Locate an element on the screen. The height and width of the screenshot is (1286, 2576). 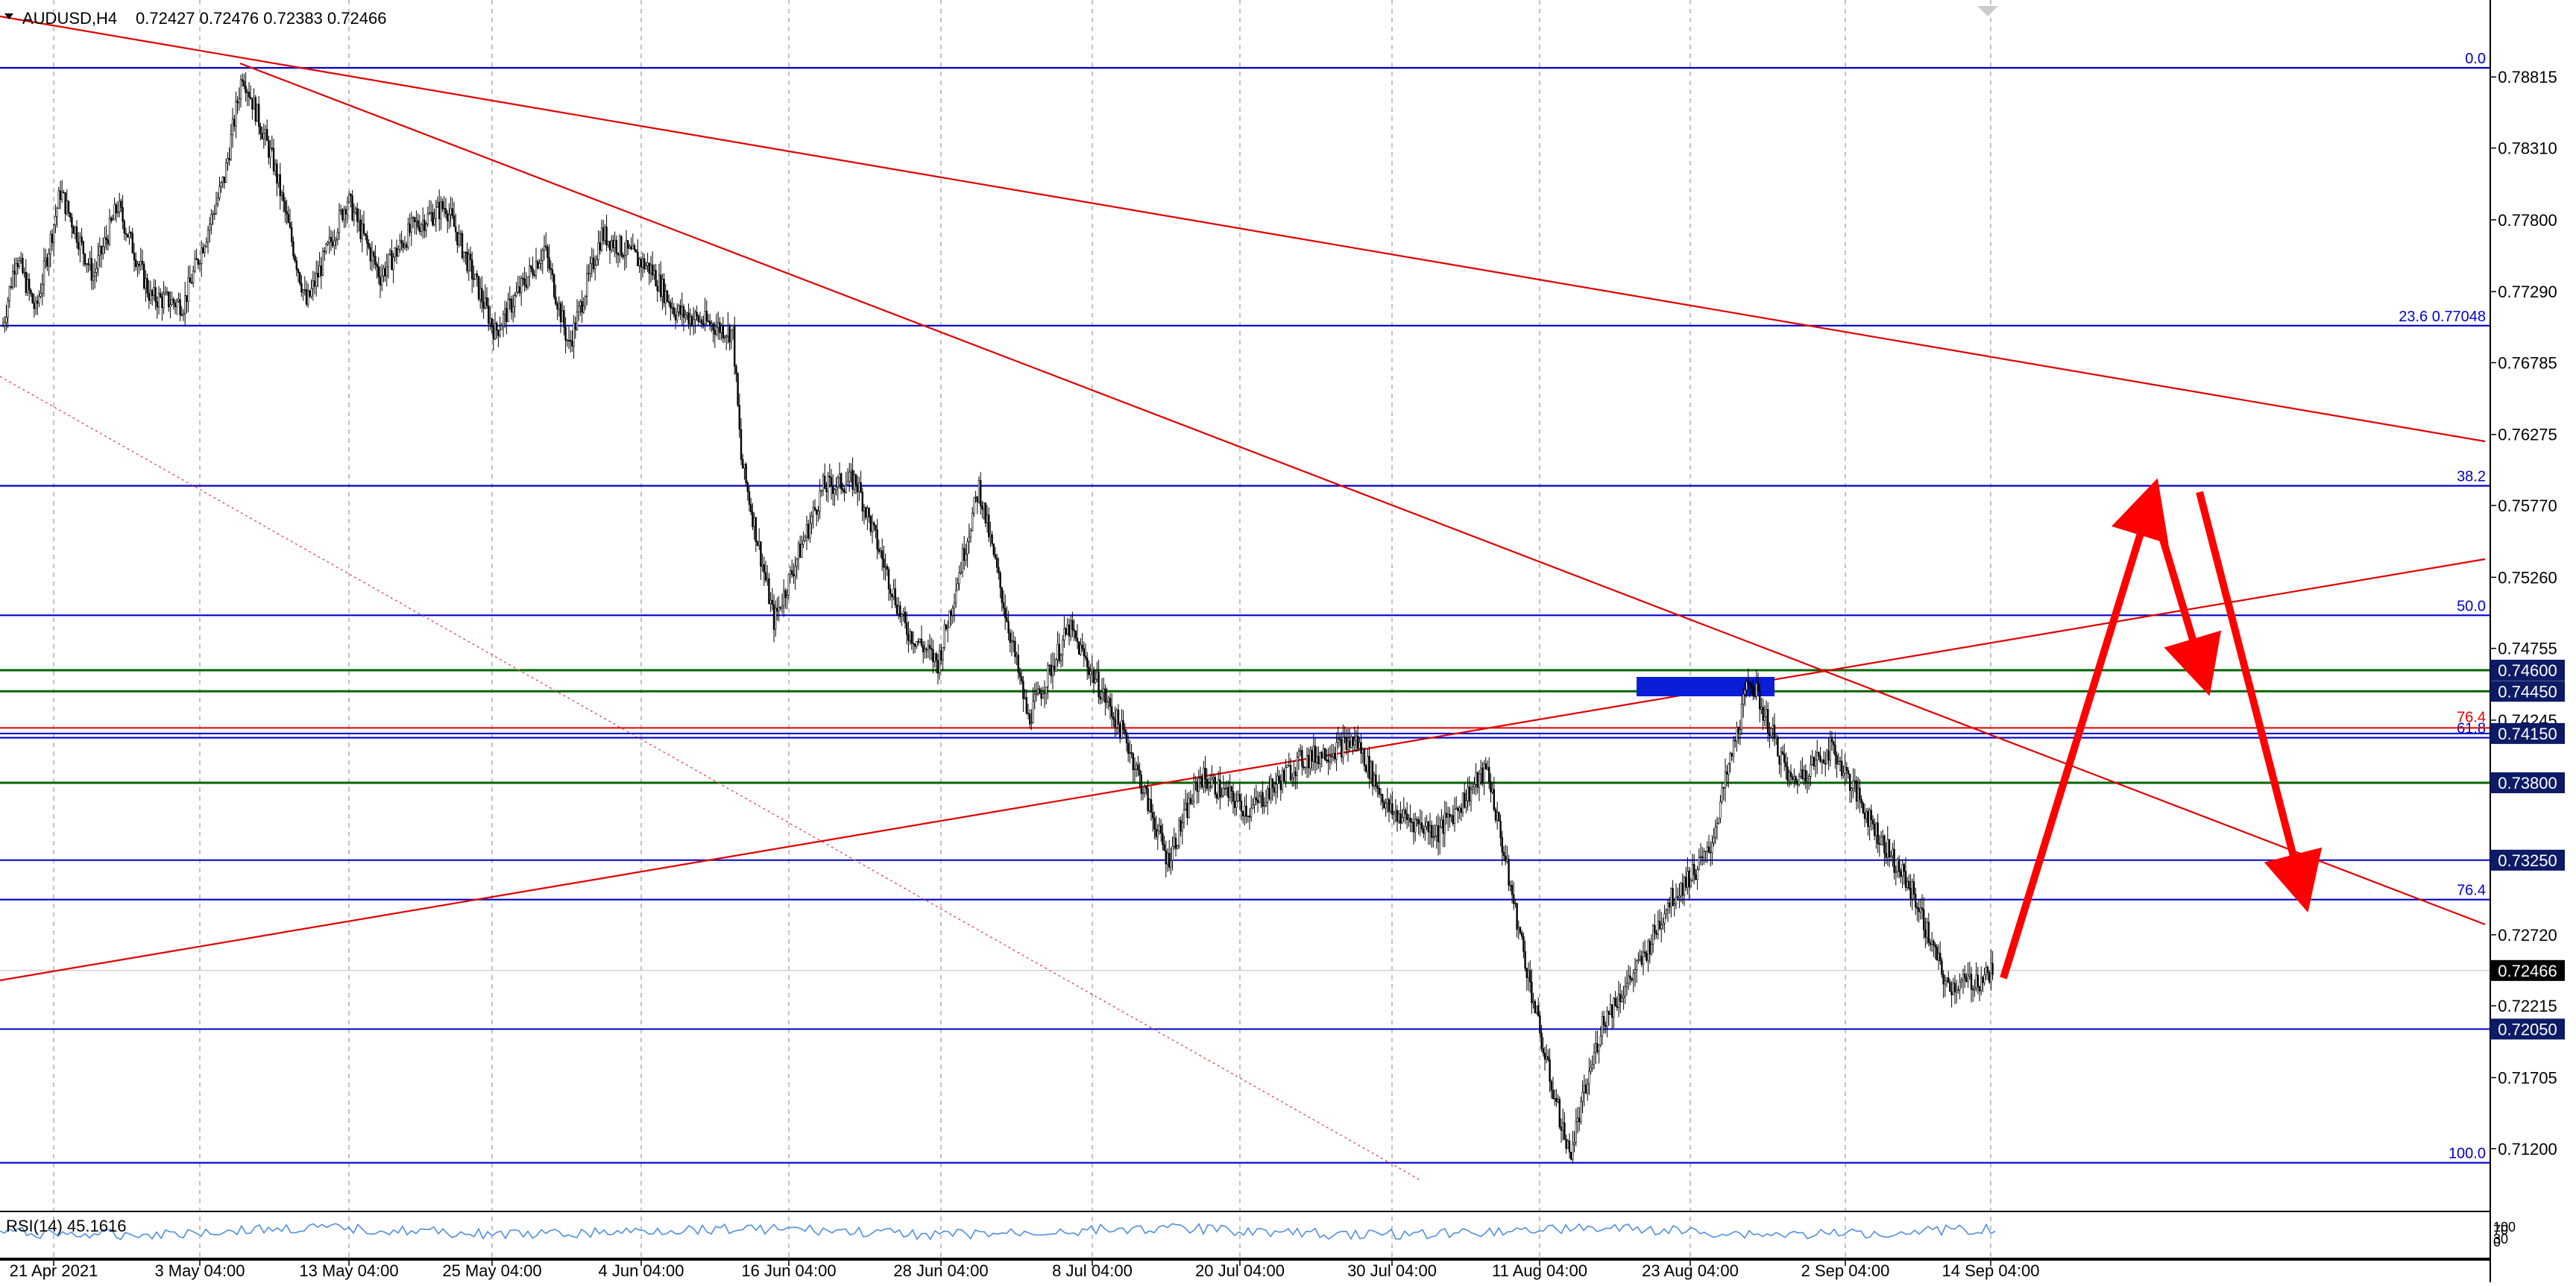
symbol-dropdown-icon is located at coordinates (8, 16).